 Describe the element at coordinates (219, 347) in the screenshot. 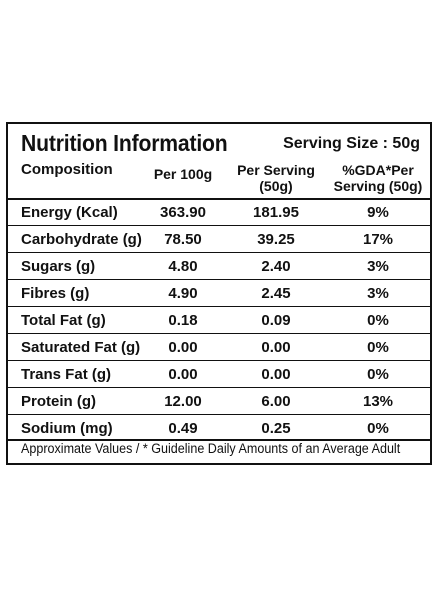

I see `table-row: Saturated Fat (g) 0.00 0.00 0%` at that location.